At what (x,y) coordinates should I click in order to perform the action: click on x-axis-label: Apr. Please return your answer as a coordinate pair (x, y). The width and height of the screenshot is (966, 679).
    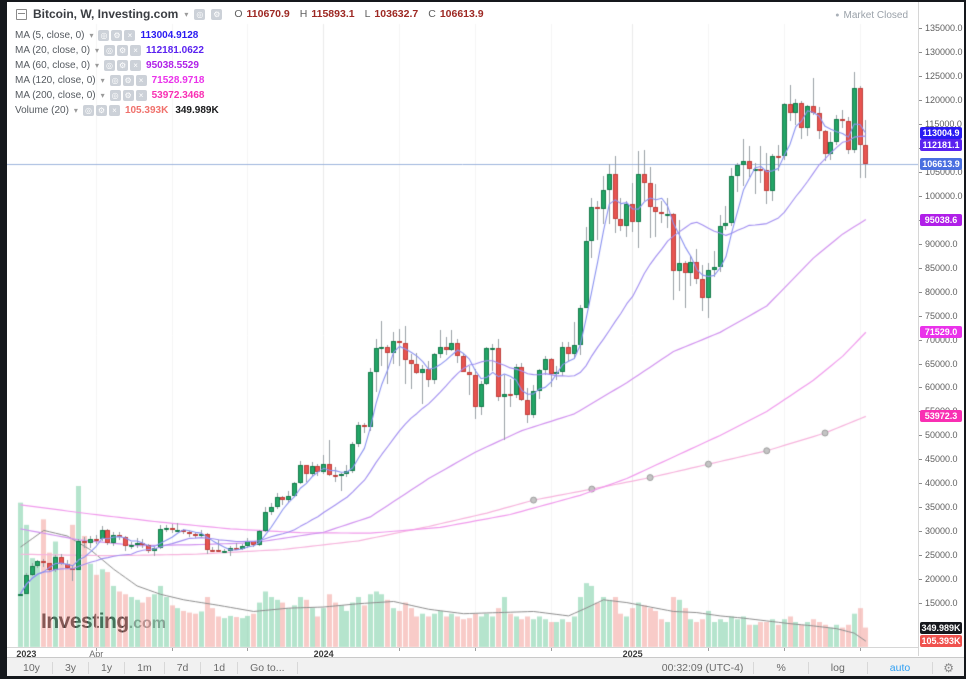
    Looking at the image, I should click on (96, 654).